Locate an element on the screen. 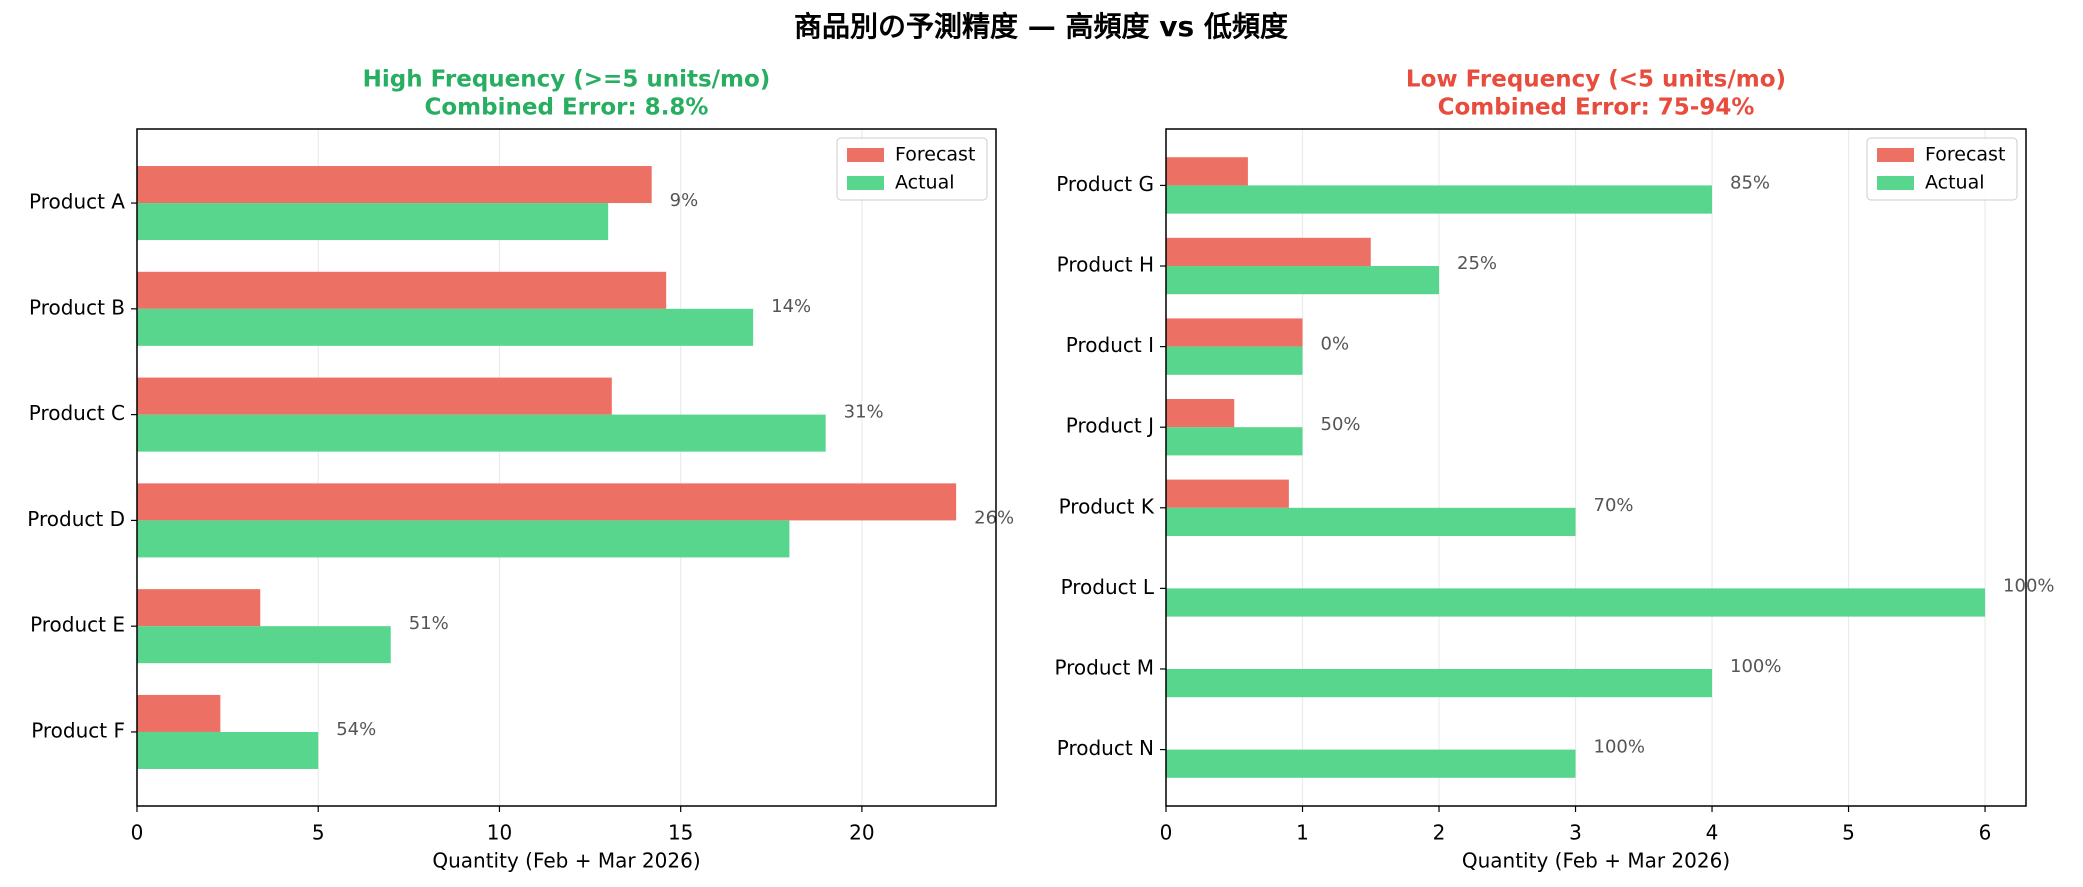 This screenshot has width=2083, height=887. y-tick-label: Product M is located at coordinates (1104, 667).